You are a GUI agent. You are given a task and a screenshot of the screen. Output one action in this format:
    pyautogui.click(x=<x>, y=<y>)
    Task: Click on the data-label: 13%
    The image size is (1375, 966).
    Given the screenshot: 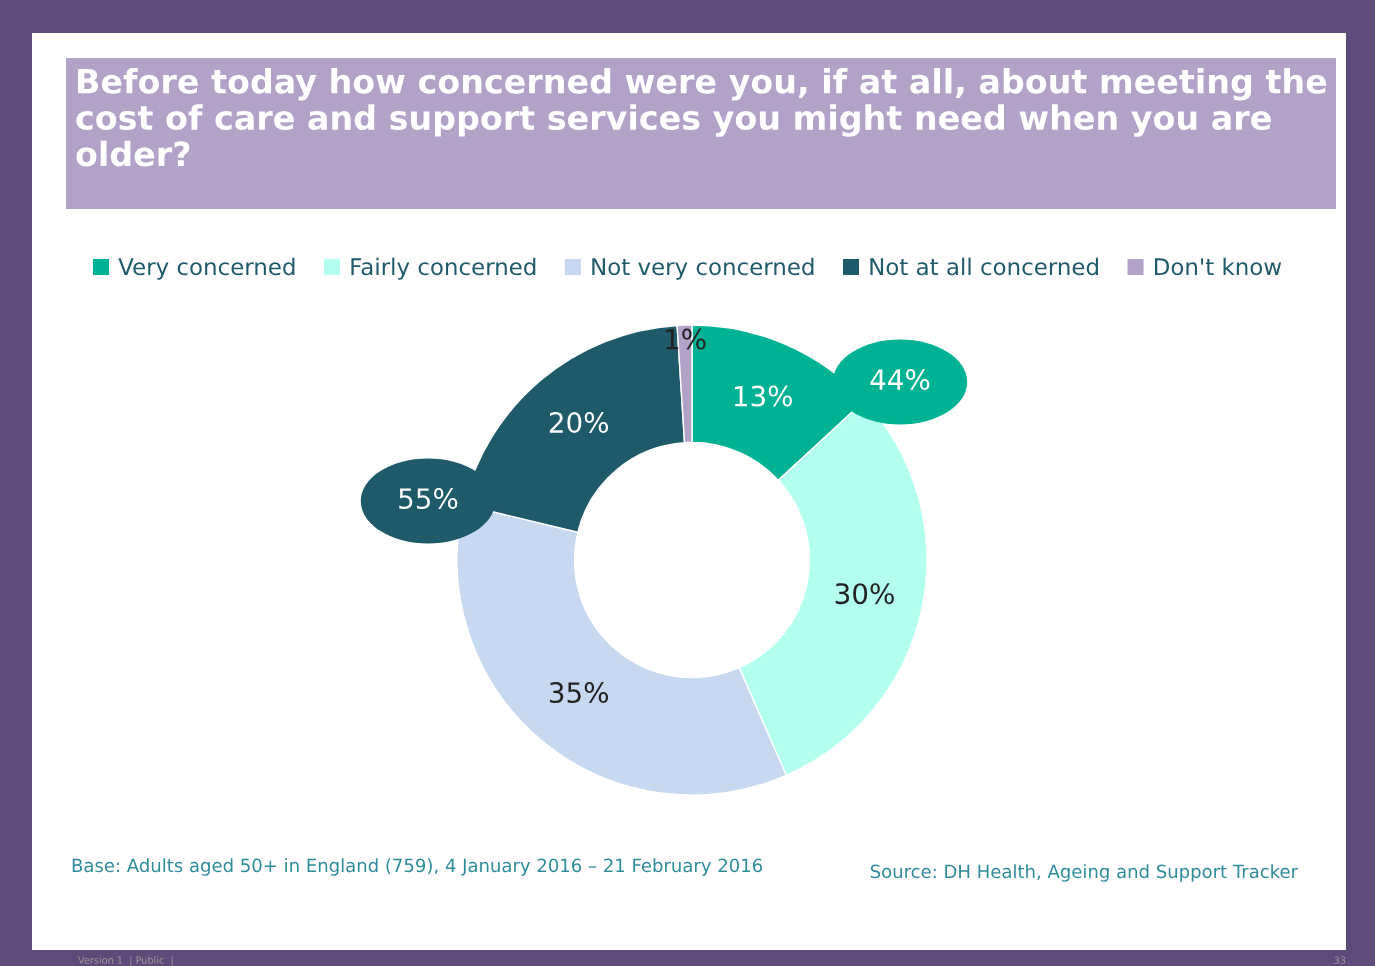 What is the action you would take?
    pyautogui.click(x=763, y=396)
    